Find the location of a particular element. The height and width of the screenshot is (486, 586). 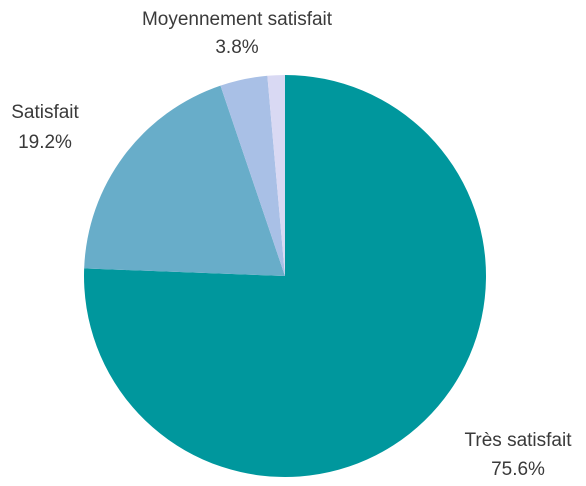

slice-label: Satisfait is located at coordinates (45, 112).